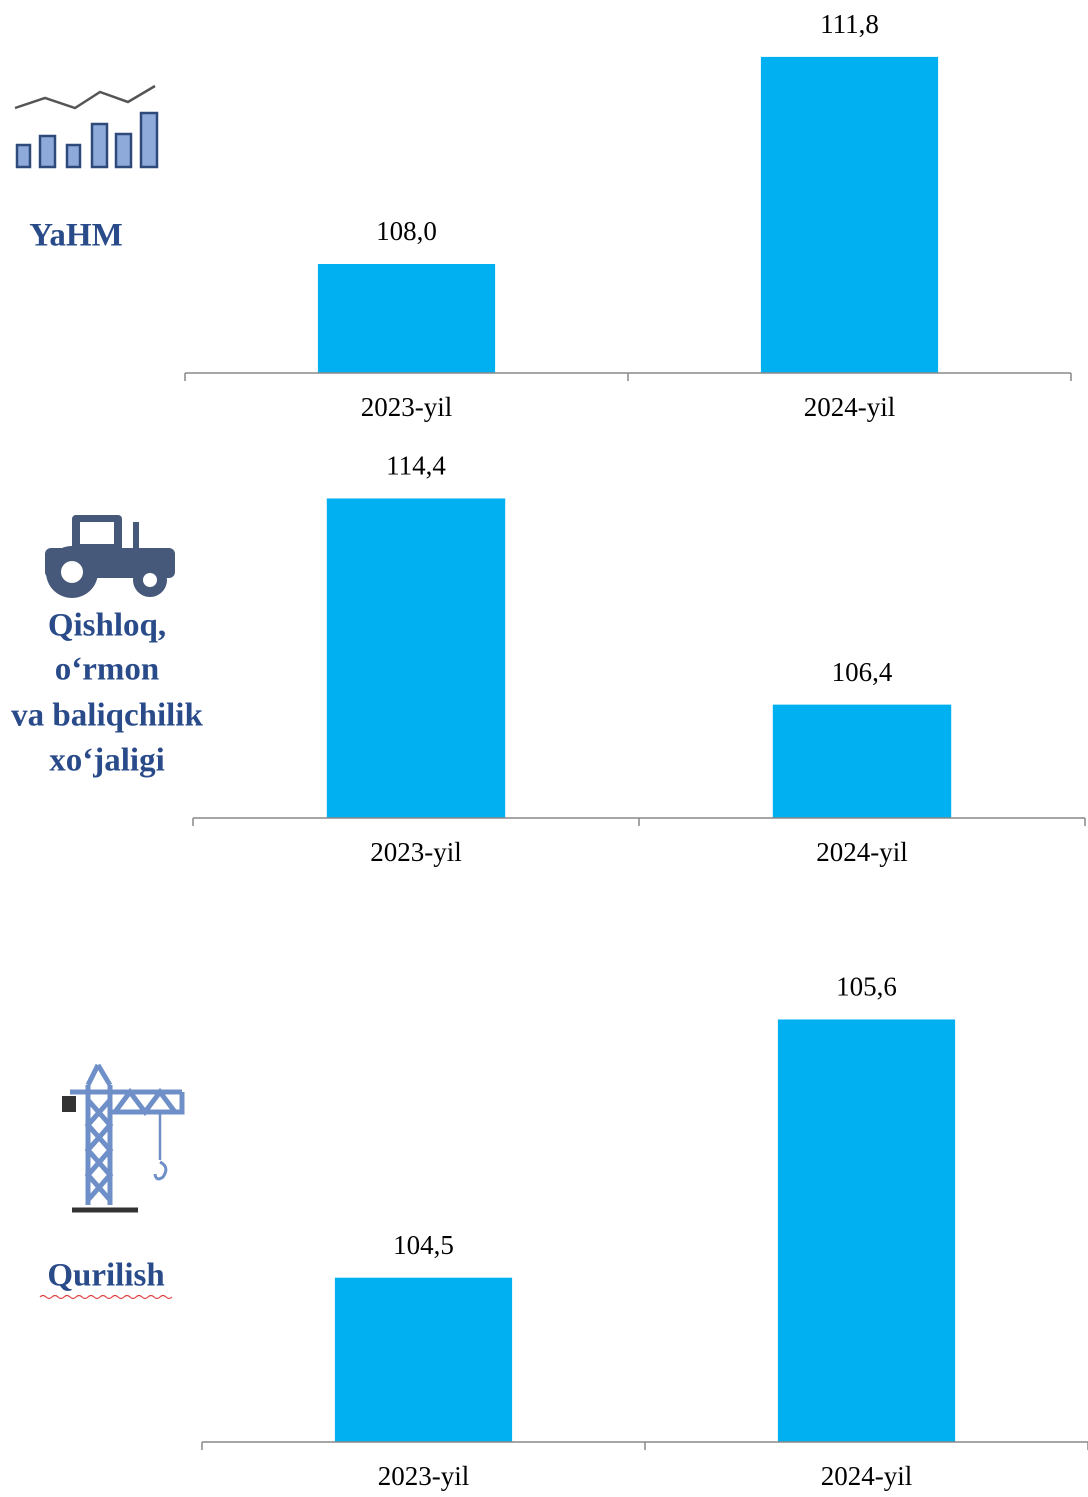 Image resolution: width=1088 pixels, height=1497 pixels. I want to click on value-label: 108,0, so click(406, 231).